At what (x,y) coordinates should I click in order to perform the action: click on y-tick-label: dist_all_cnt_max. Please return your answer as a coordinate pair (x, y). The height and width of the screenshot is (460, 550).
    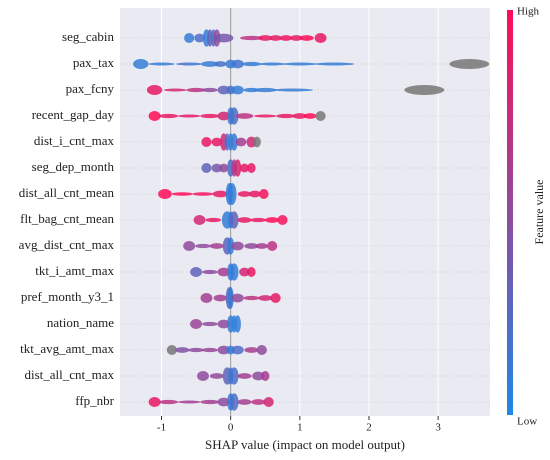
    Looking at the image, I should click on (69, 374).